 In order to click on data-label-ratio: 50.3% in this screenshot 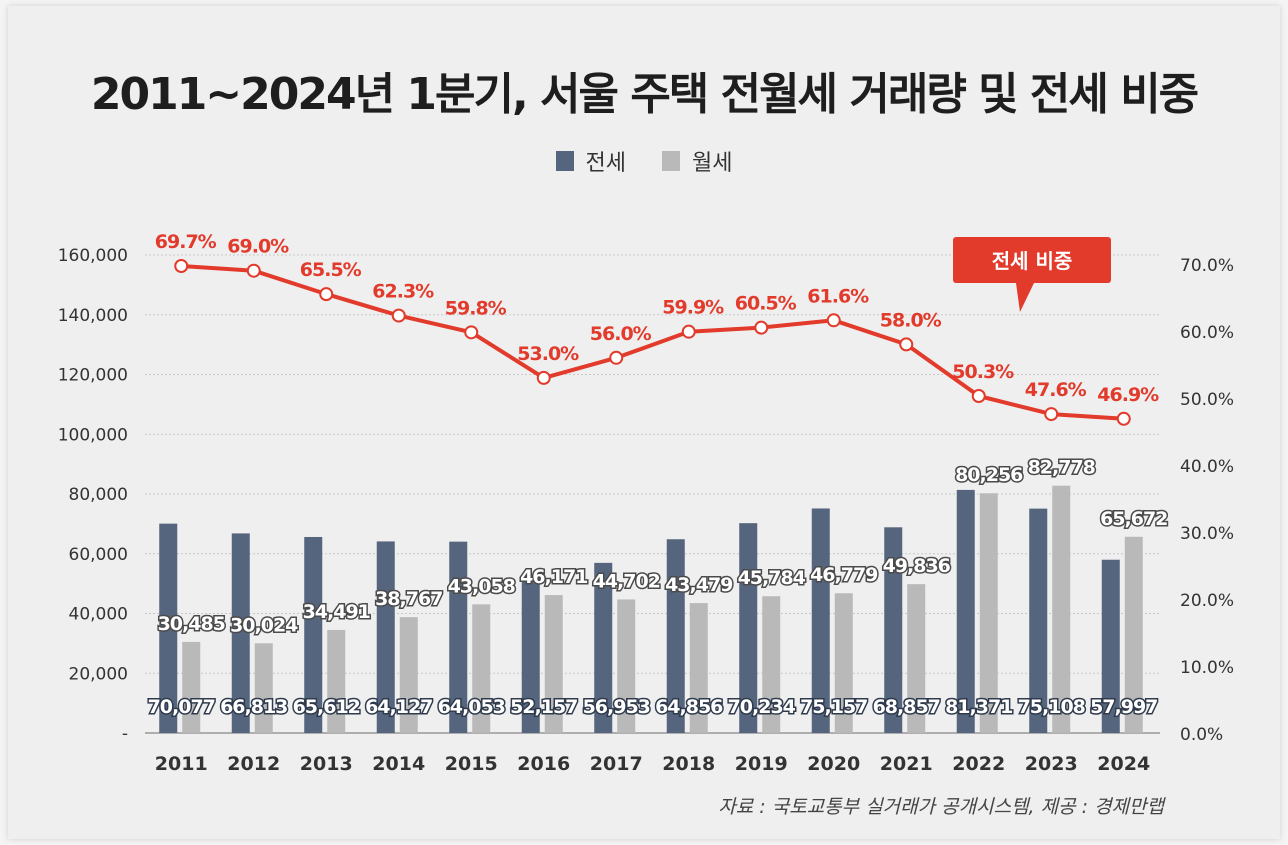, I will do `click(983, 372)`.